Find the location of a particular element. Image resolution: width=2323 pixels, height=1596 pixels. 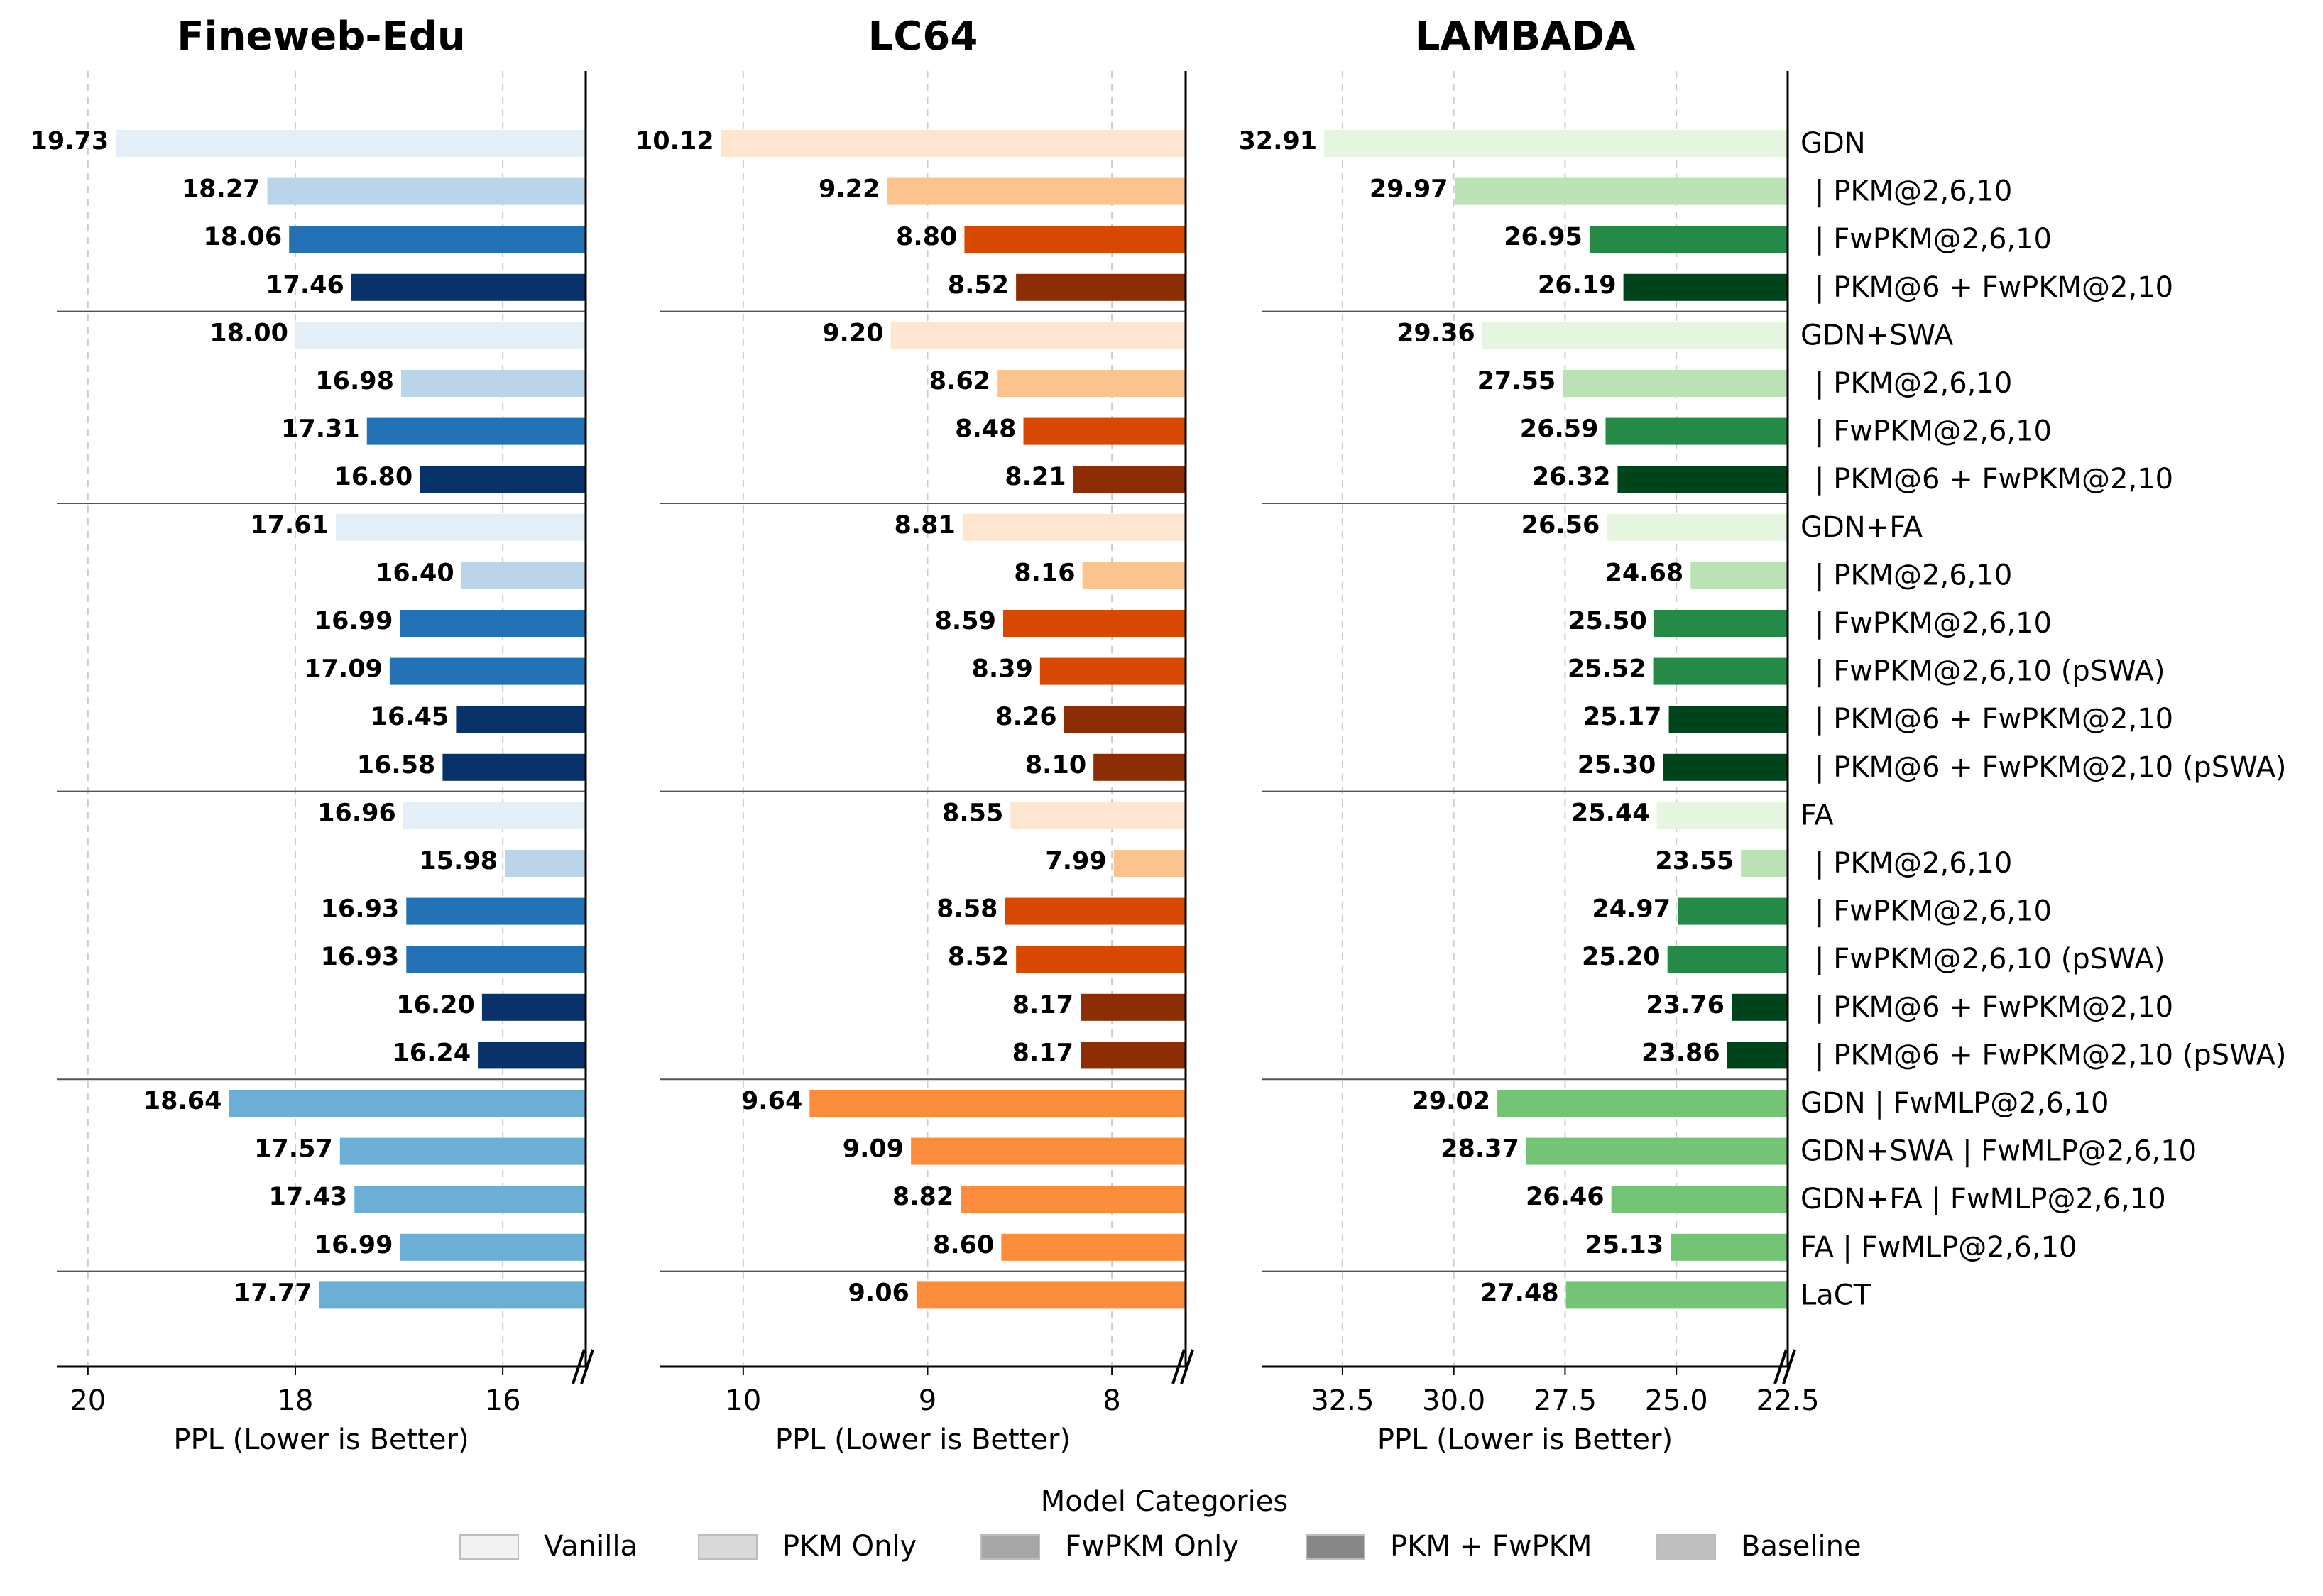

data-label: 9.22 is located at coordinates (850, 189).